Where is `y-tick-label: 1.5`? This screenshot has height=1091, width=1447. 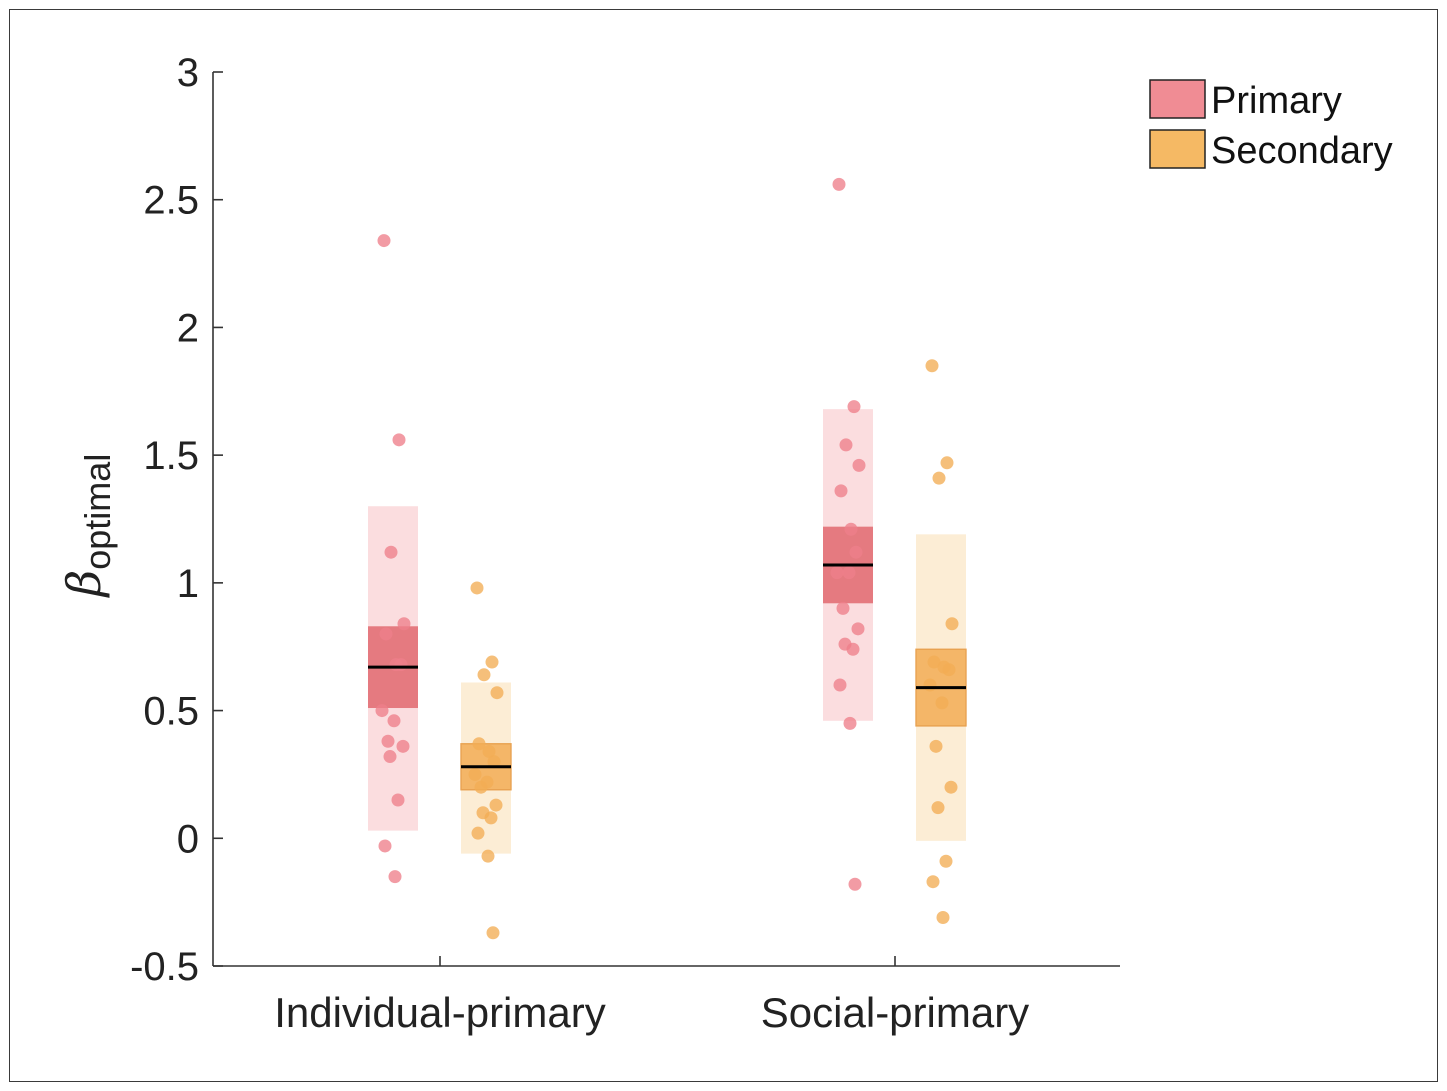 y-tick-label: 1.5 is located at coordinates (171, 456).